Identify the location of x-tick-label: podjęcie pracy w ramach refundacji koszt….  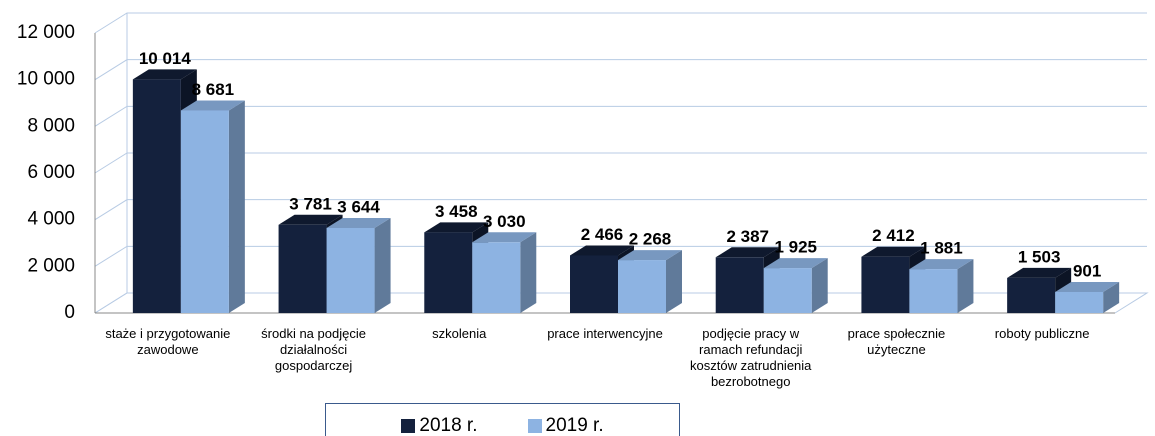
(751, 357).